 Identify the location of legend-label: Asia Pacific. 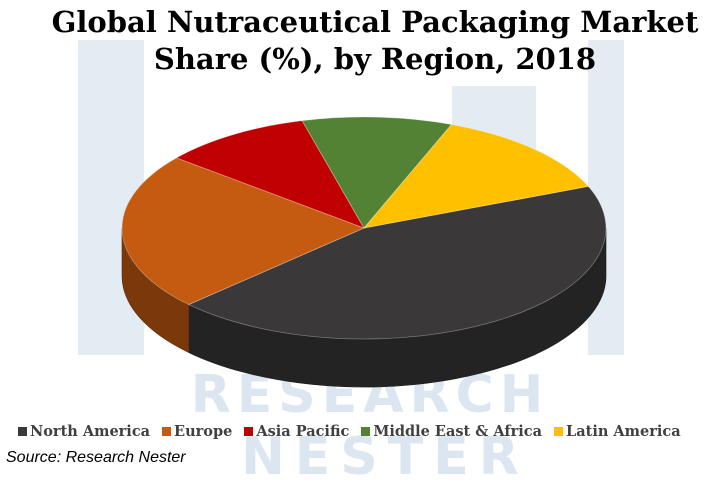
(303, 431).